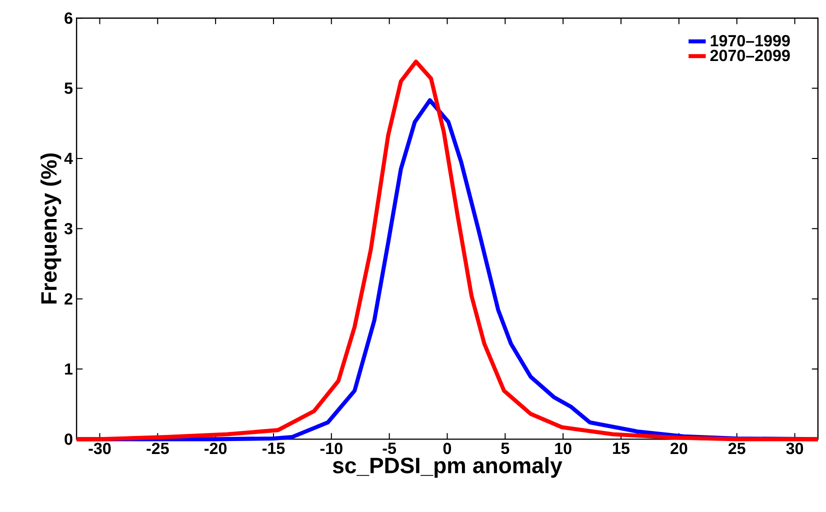  I want to click on x-tick-label: 5, so click(505, 448).